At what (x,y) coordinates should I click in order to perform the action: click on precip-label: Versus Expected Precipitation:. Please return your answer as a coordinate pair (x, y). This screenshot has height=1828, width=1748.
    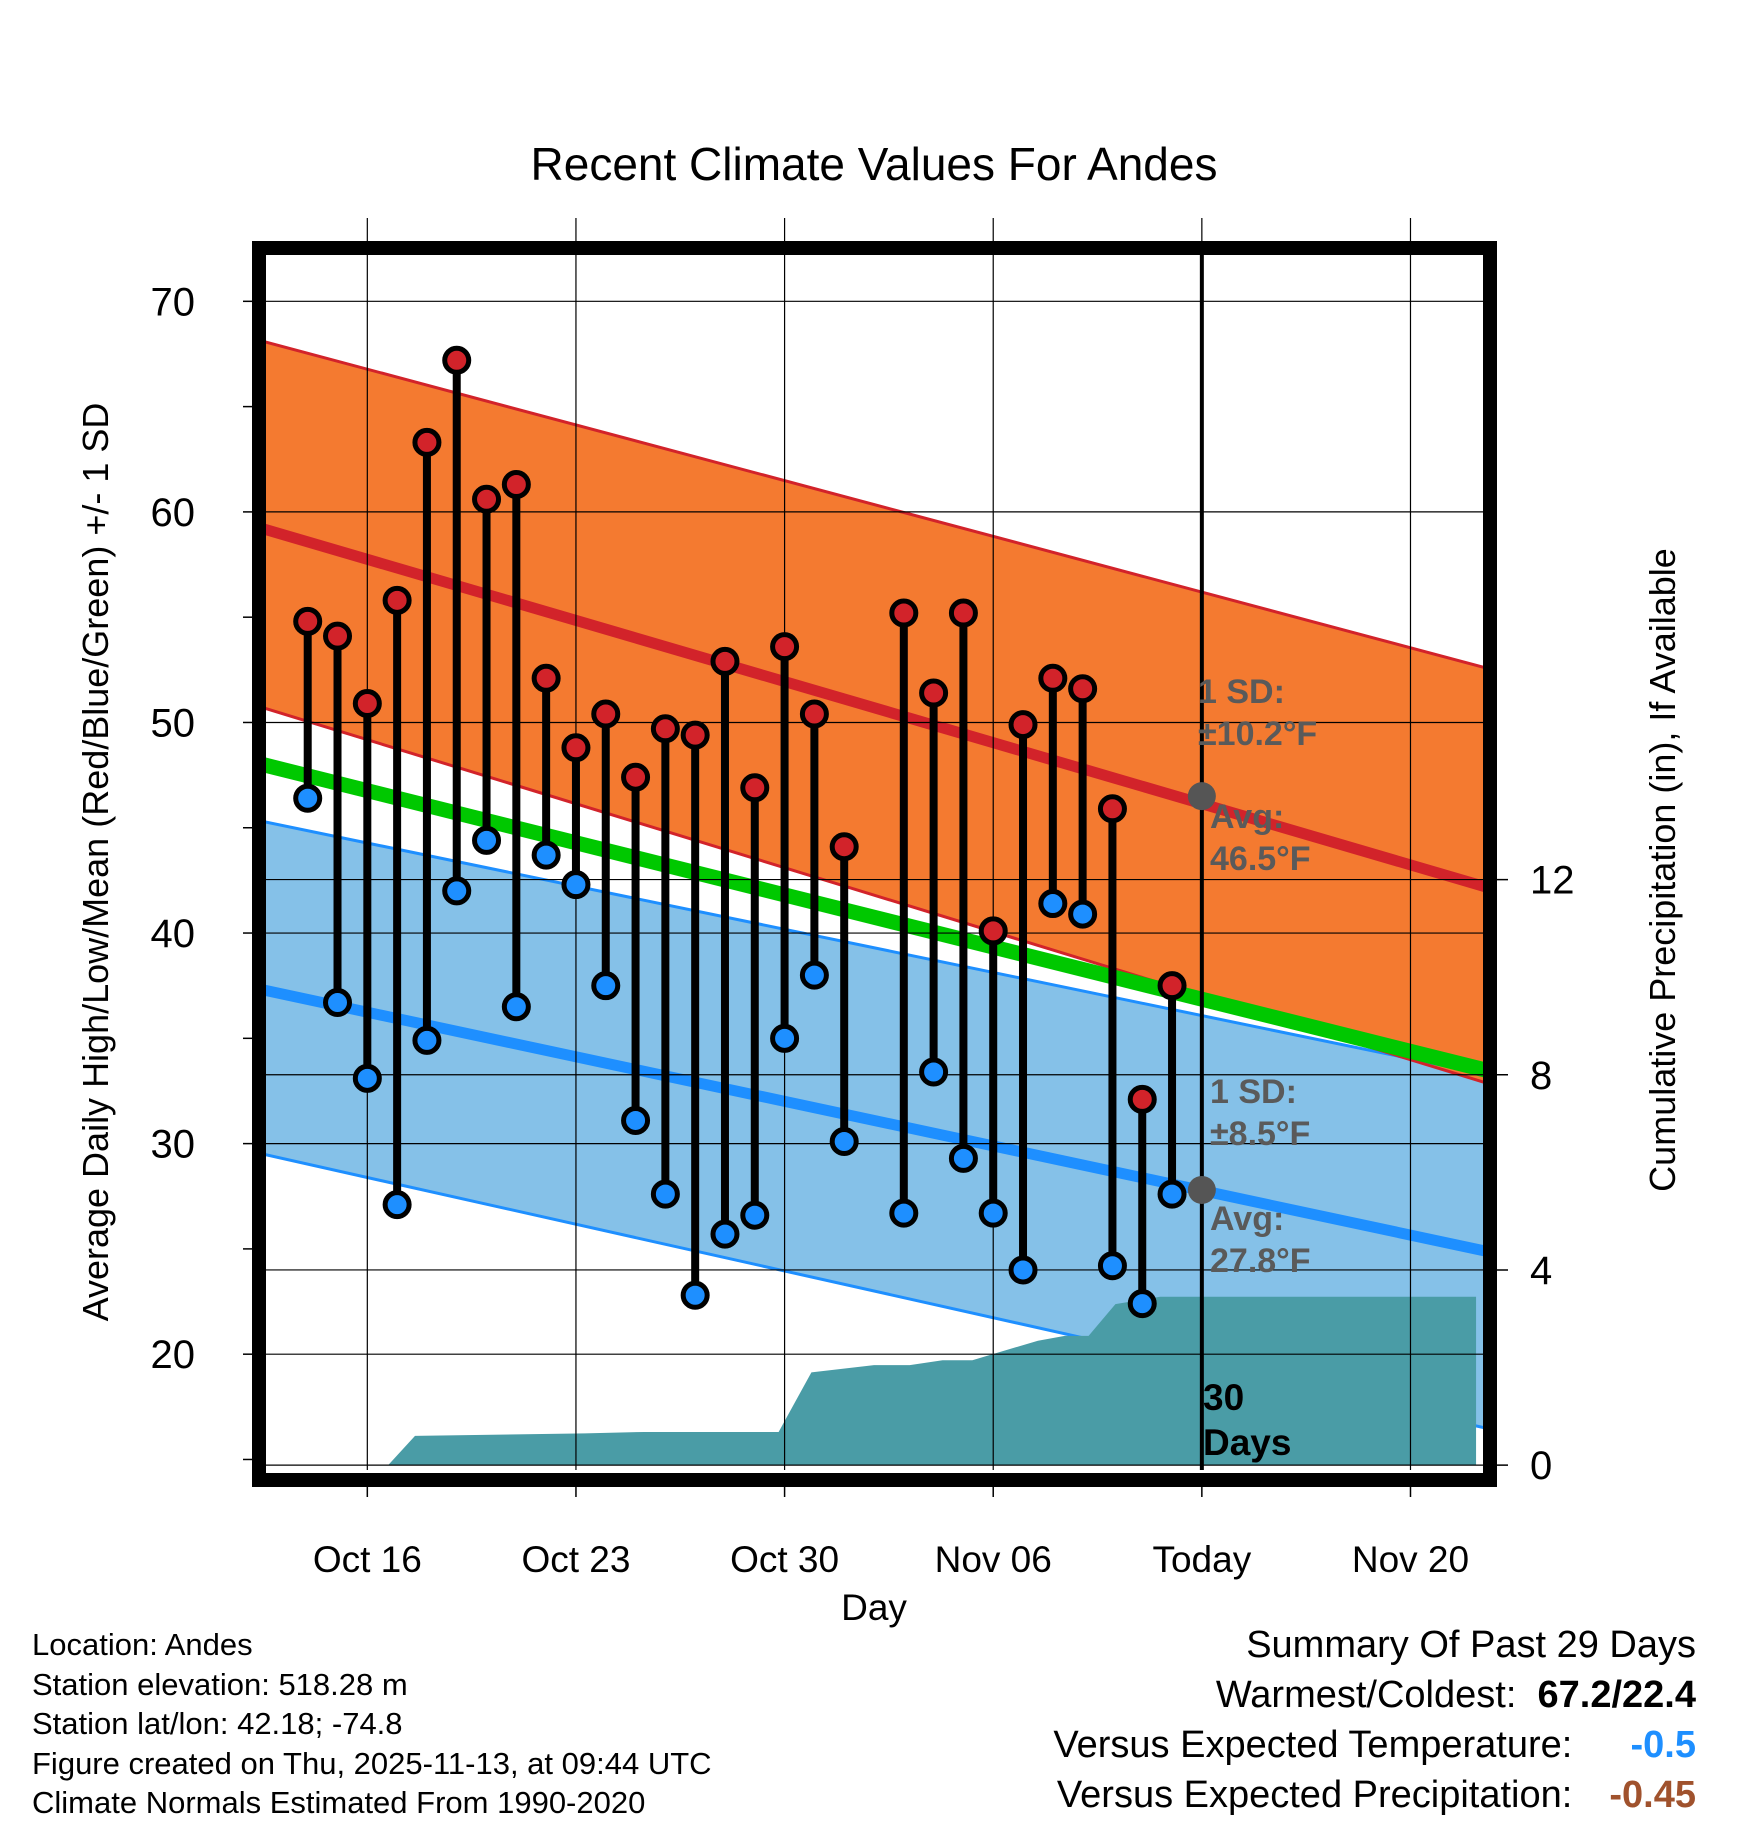
    Looking at the image, I should click on (1314, 1795).